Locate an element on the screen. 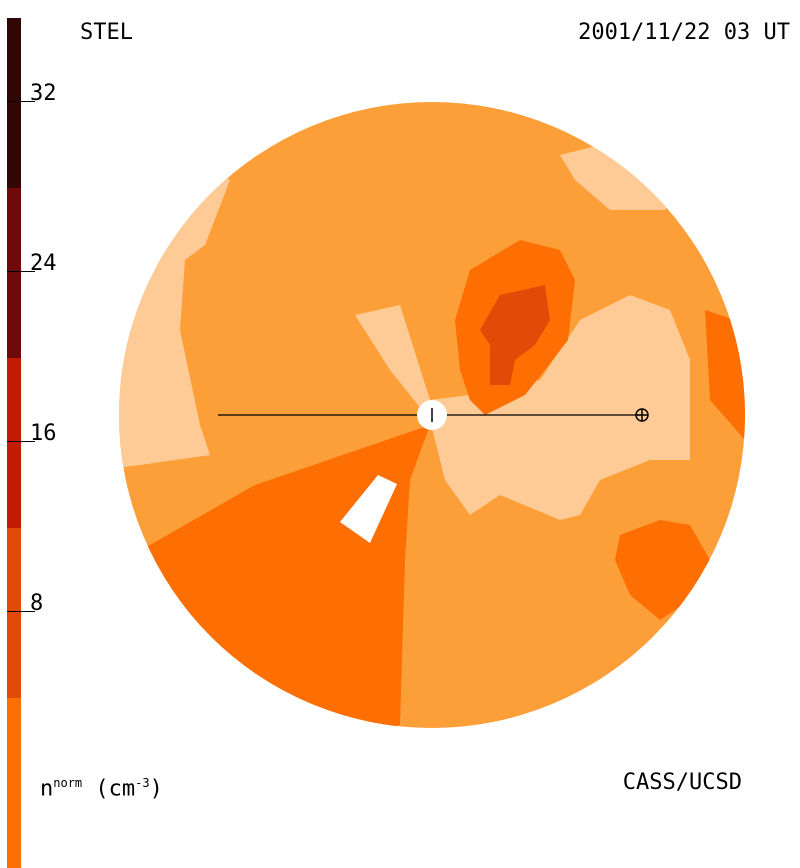  colorbar-tick-label: 32 is located at coordinates (43, 93).